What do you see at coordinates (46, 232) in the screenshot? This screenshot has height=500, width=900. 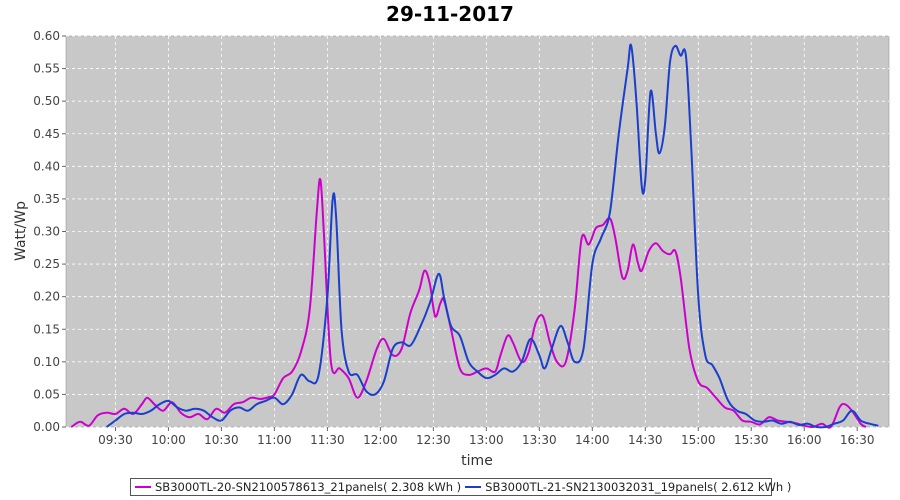 I see `y-tick-label: 0.30` at bounding box center [46, 232].